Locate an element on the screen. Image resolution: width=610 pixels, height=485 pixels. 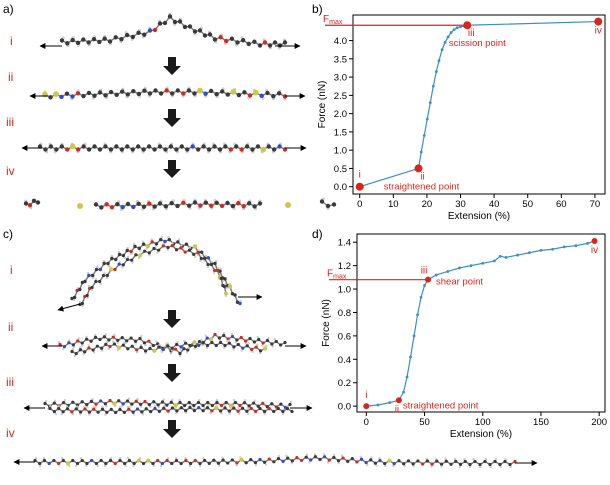
molecule-bonds is located at coordinates (153, 275).